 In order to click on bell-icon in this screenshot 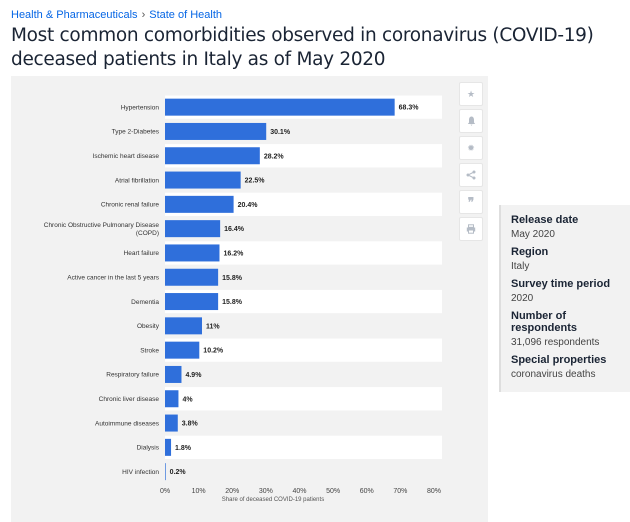, I will do `click(471, 121)`.